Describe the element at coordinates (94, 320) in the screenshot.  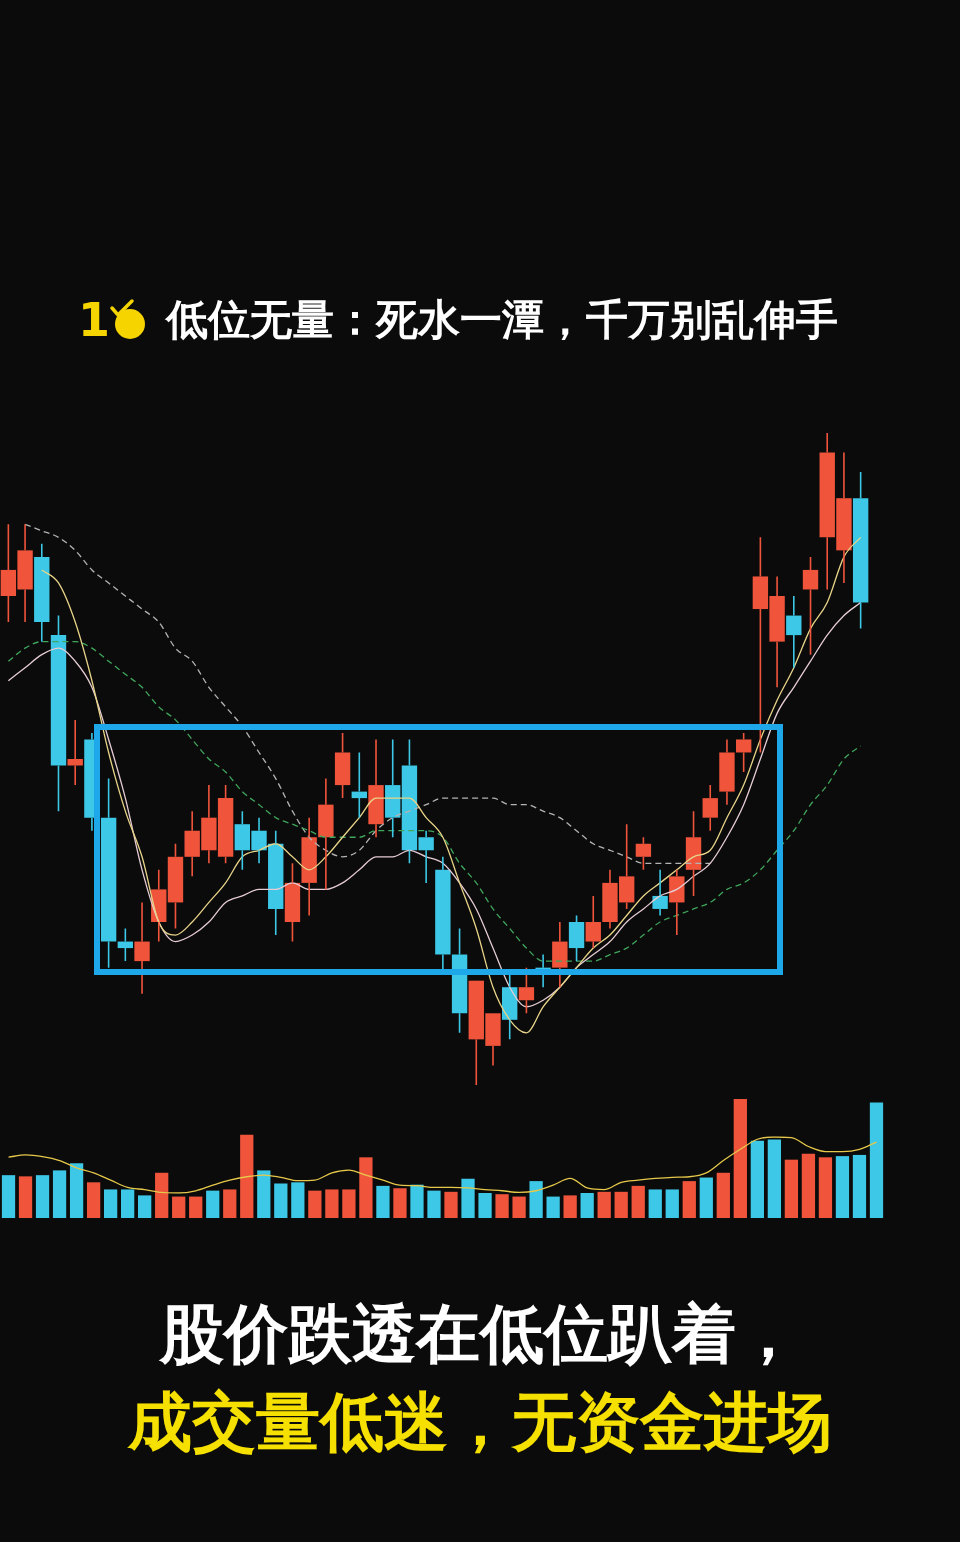
I see `text: 1` at that location.